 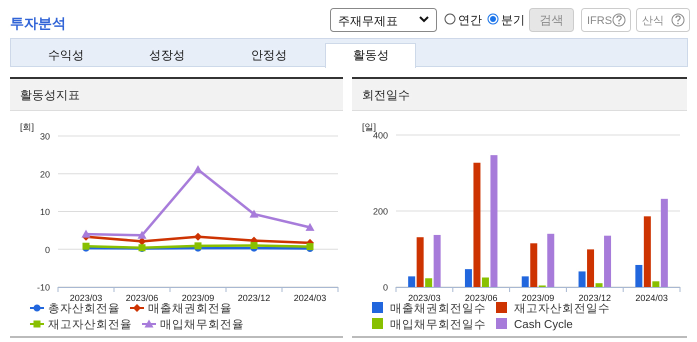 I want to click on text: 연간, so click(x=470, y=20).